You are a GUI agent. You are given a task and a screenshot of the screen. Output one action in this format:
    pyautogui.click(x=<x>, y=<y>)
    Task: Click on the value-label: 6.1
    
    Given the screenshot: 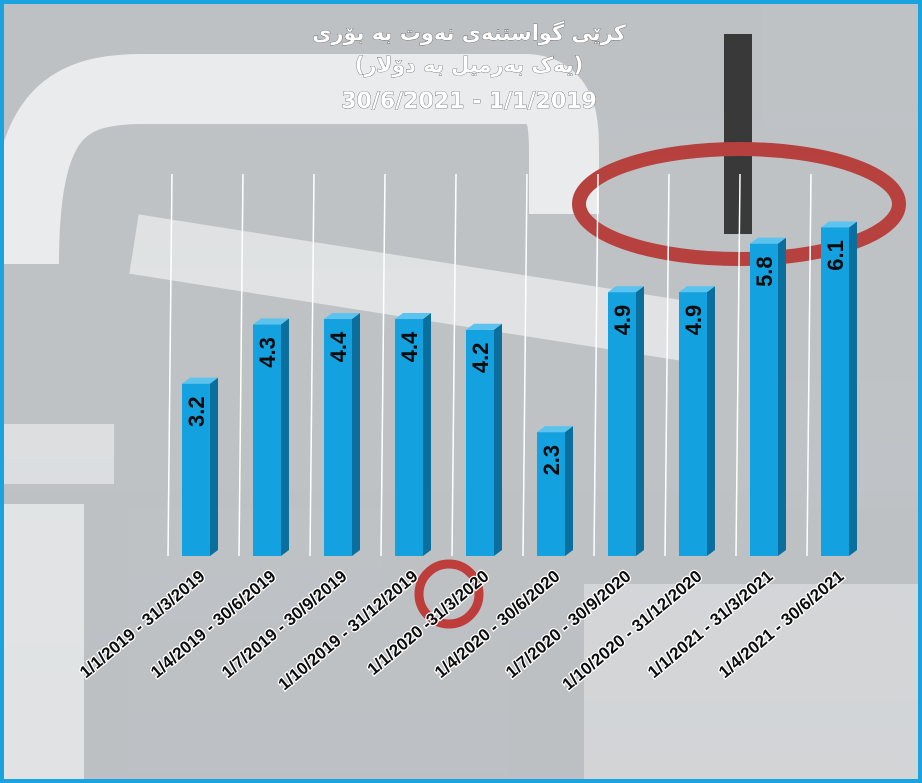 What is the action you would take?
    pyautogui.click(x=835, y=255)
    